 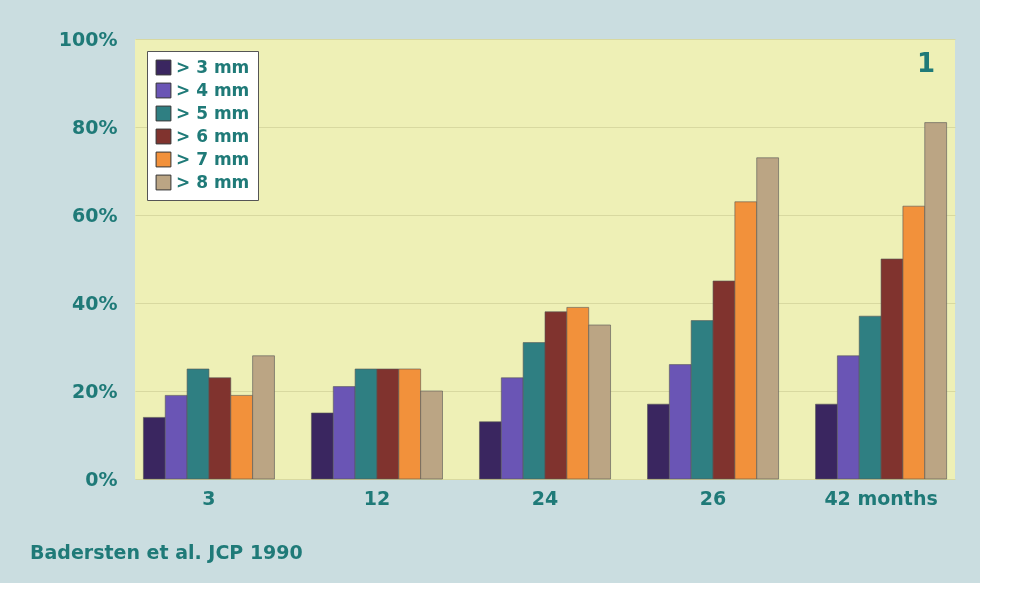 What do you see at coordinates (545, 497) in the screenshot?
I see `x-tick-label: 24` at bounding box center [545, 497].